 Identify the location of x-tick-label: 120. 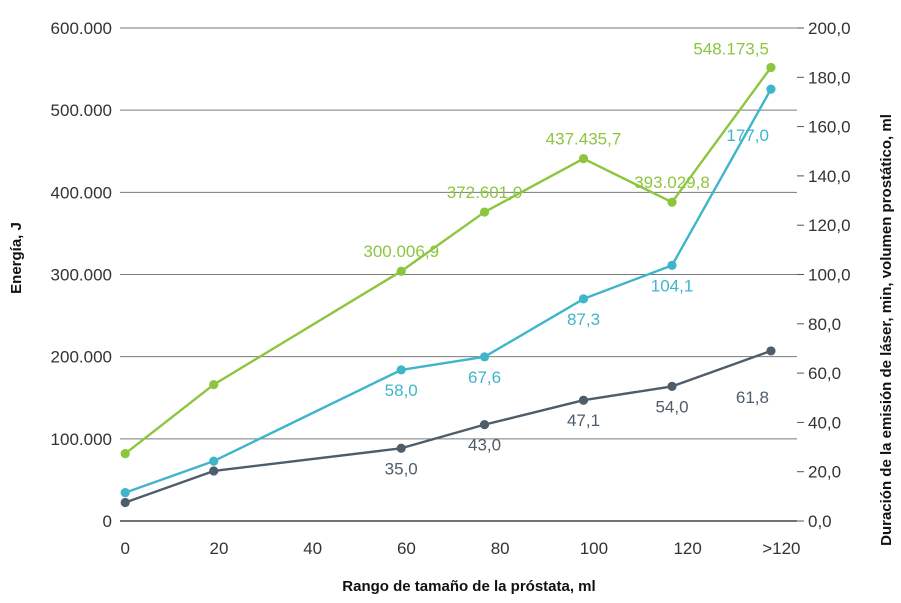
(687, 548).